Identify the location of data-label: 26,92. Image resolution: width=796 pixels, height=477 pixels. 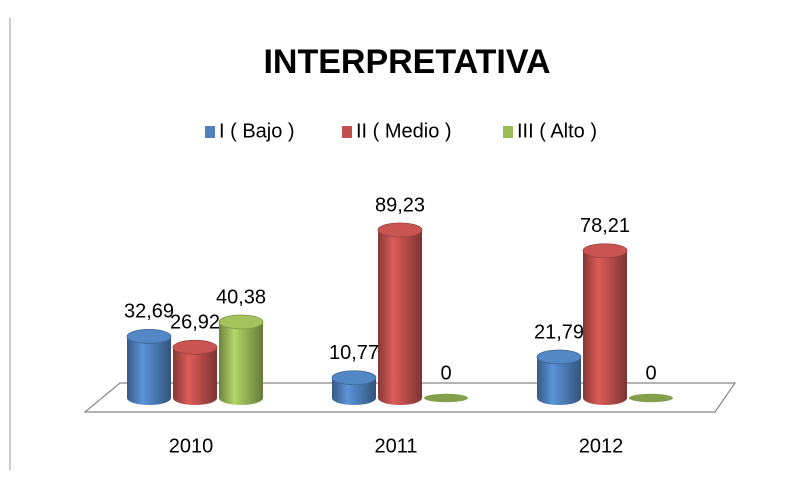
(195, 323).